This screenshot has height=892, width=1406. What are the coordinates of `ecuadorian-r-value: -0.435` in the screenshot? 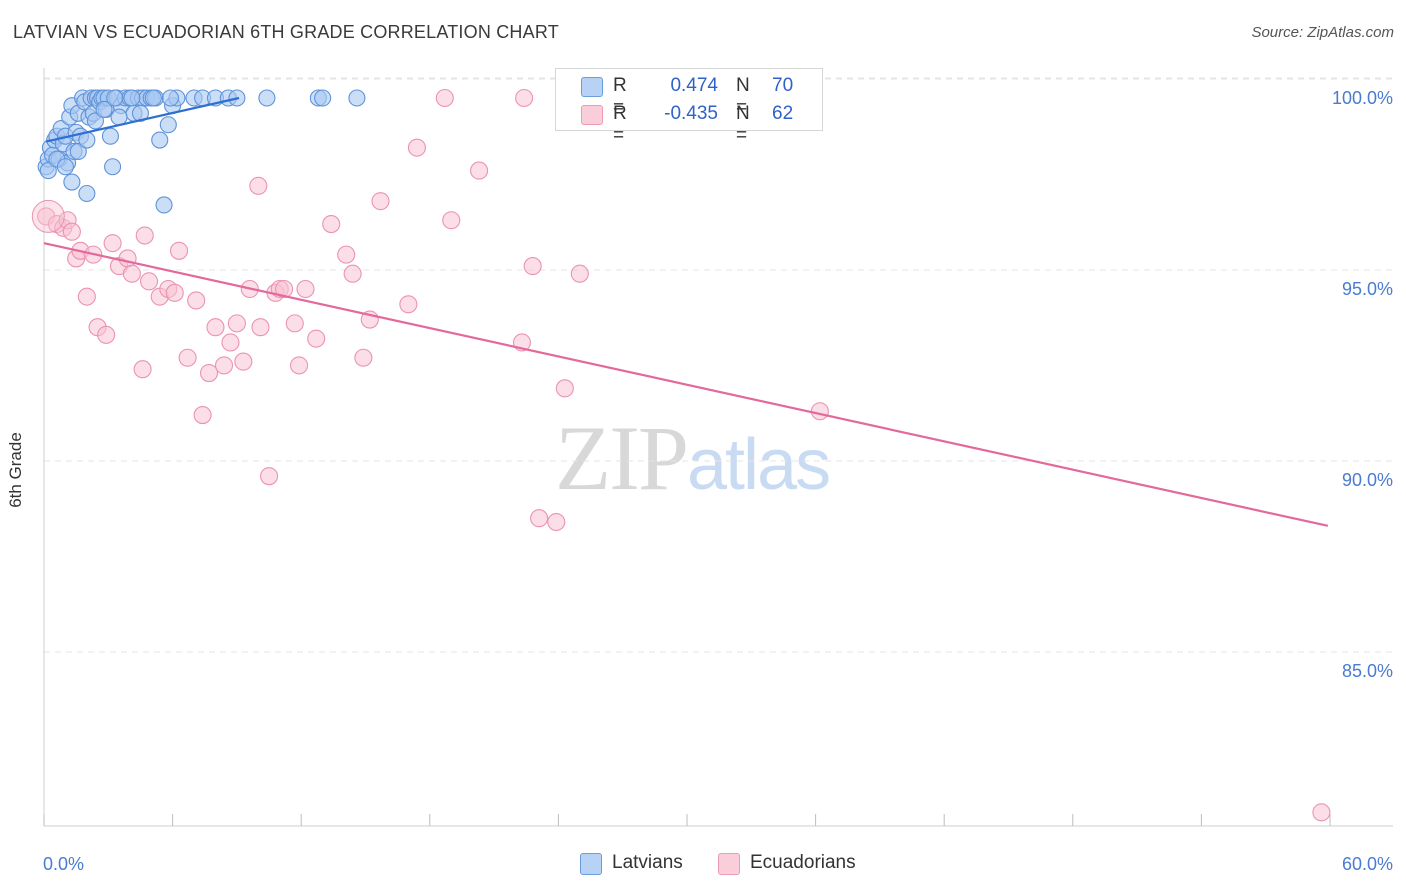 It's located at (691, 113).